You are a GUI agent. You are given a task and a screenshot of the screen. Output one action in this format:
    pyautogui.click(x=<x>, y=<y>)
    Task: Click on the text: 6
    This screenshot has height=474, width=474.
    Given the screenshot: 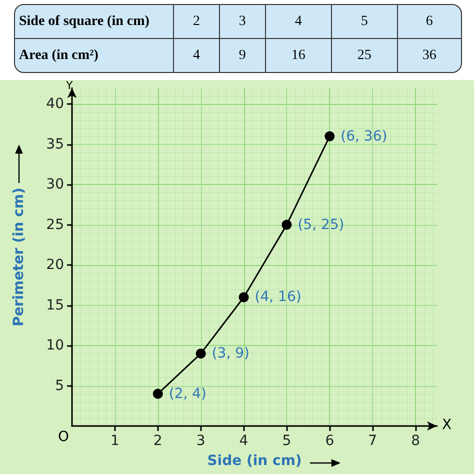 What is the action you would take?
    pyautogui.click(x=429, y=22)
    